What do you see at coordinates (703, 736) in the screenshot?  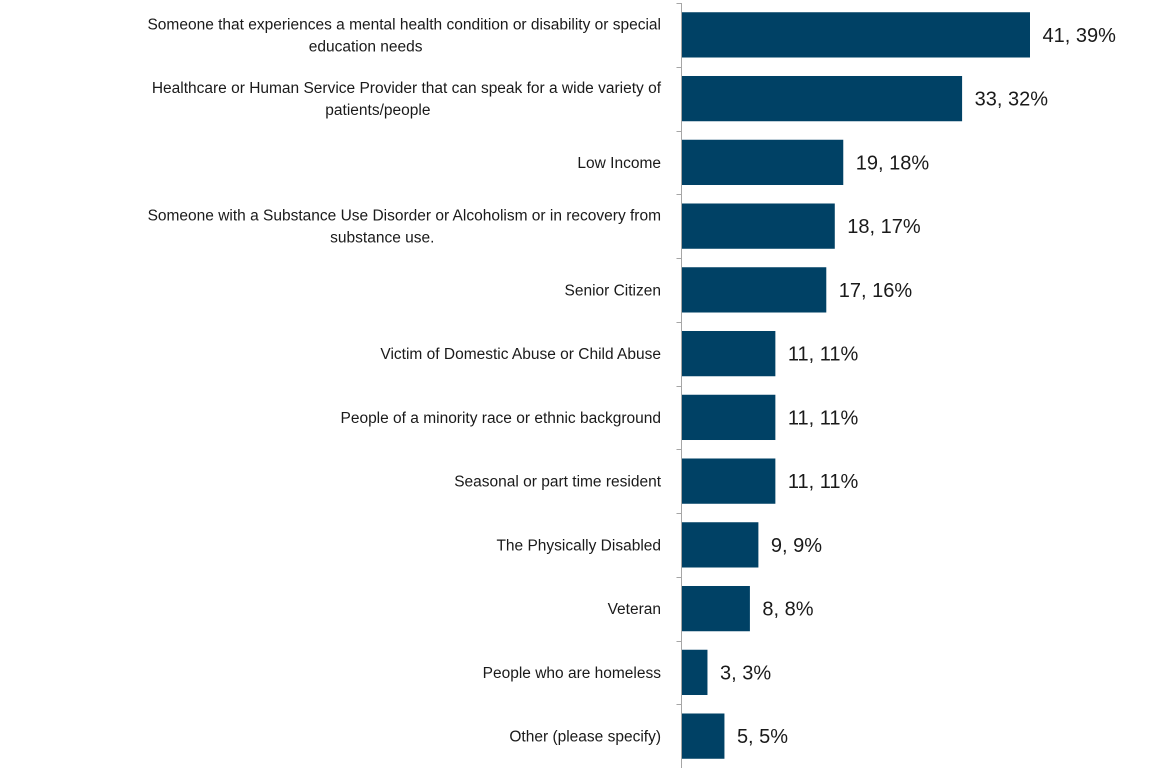 I see `bar-other-please-specify` at bounding box center [703, 736].